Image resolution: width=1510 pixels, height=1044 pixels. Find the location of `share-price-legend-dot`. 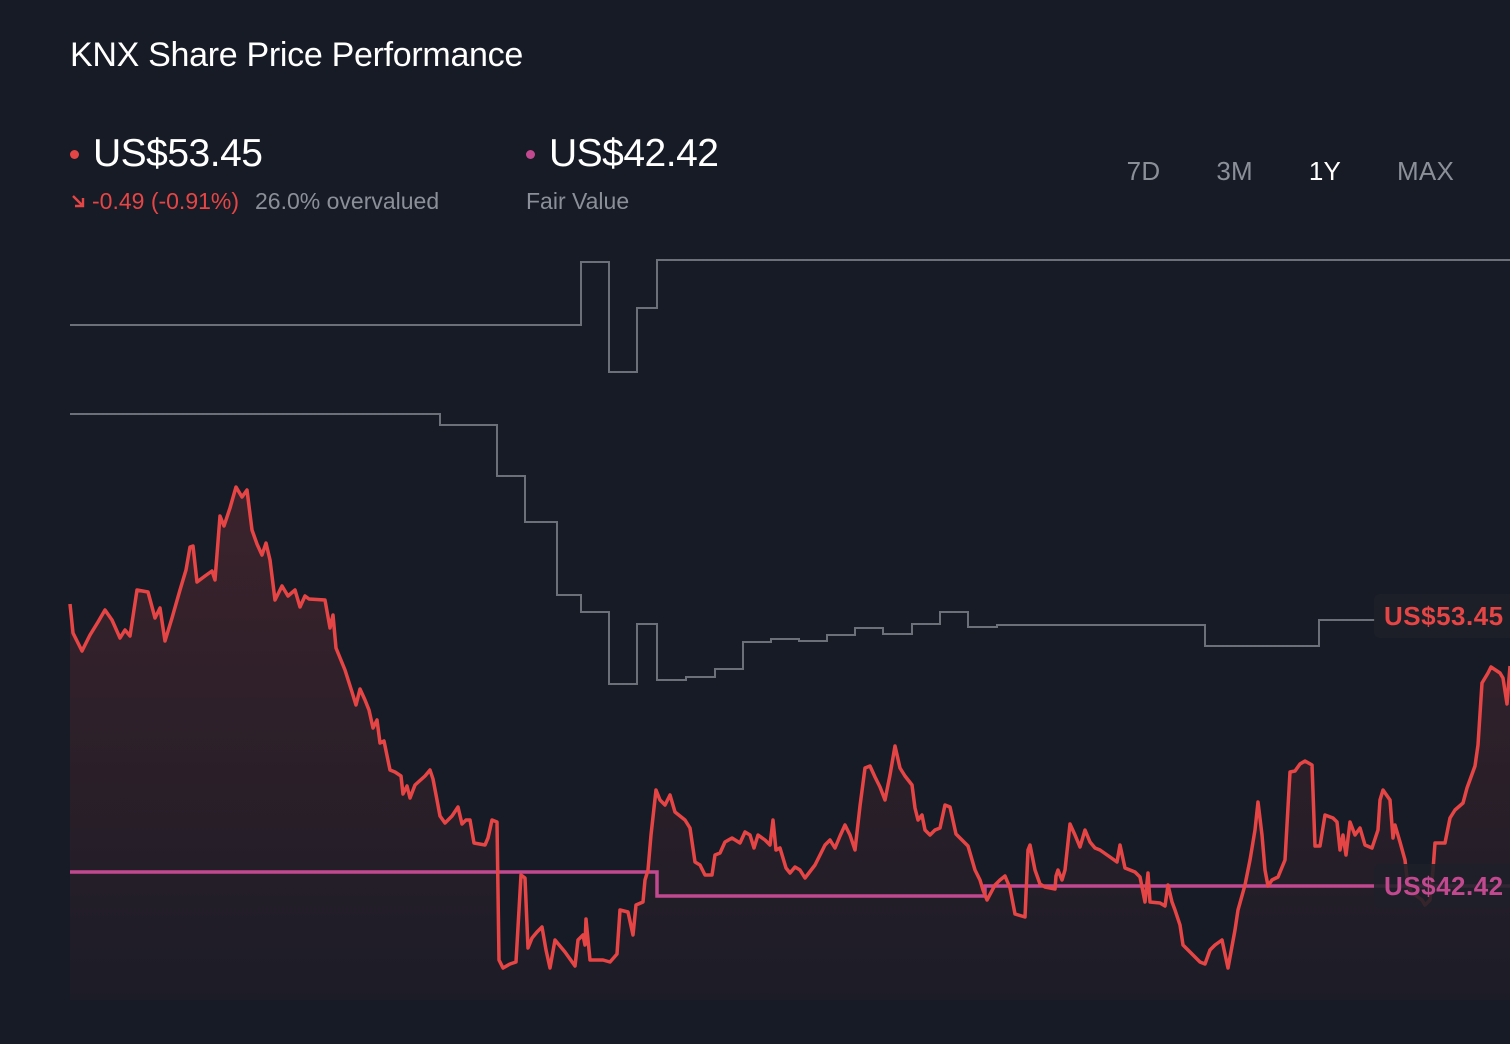

share-price-legend-dot is located at coordinates (74, 154).